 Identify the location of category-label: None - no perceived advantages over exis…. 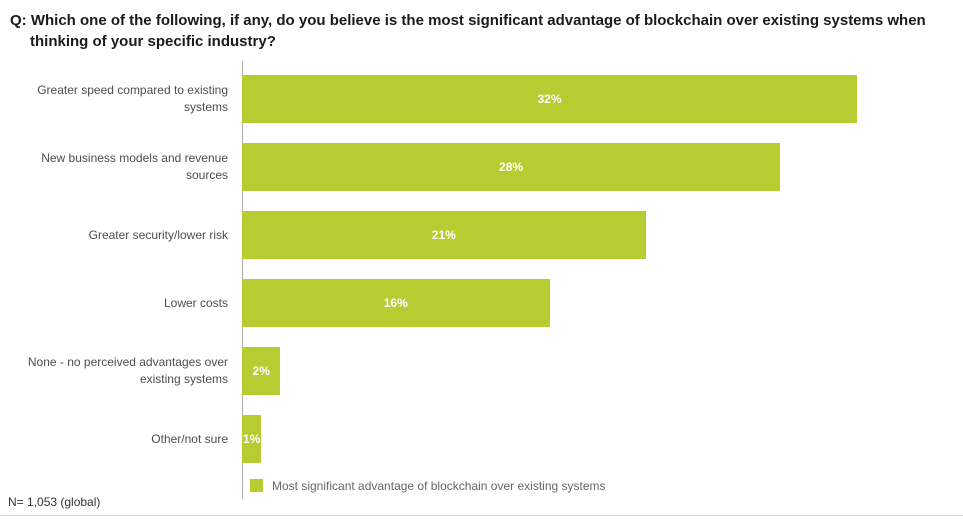
(127, 370).